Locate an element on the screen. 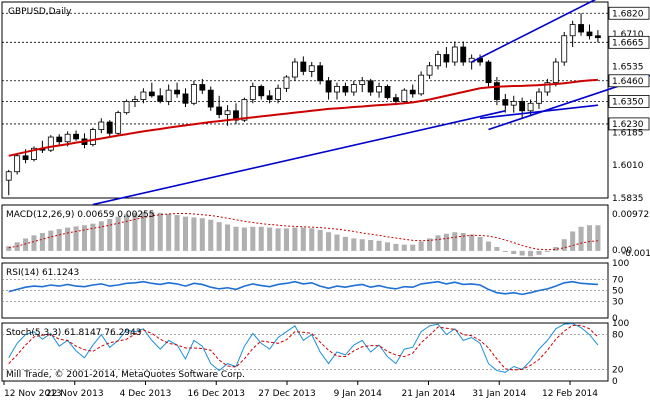  stoch-axis-label: 80 is located at coordinates (618, 336).